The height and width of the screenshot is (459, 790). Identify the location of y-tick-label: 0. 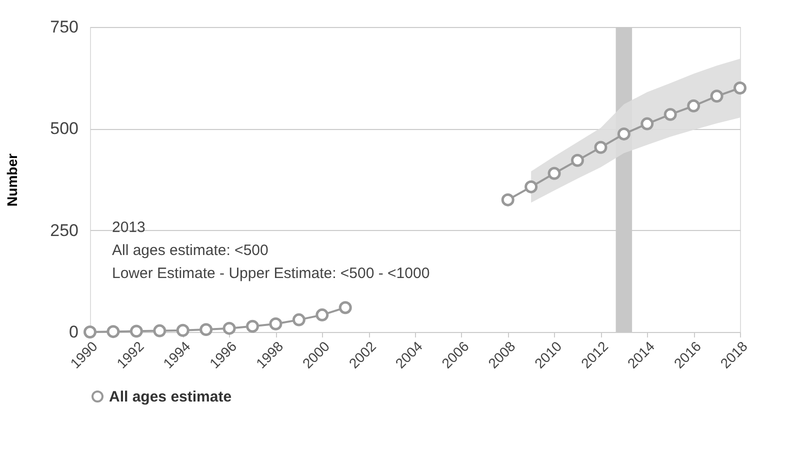
(73, 332).